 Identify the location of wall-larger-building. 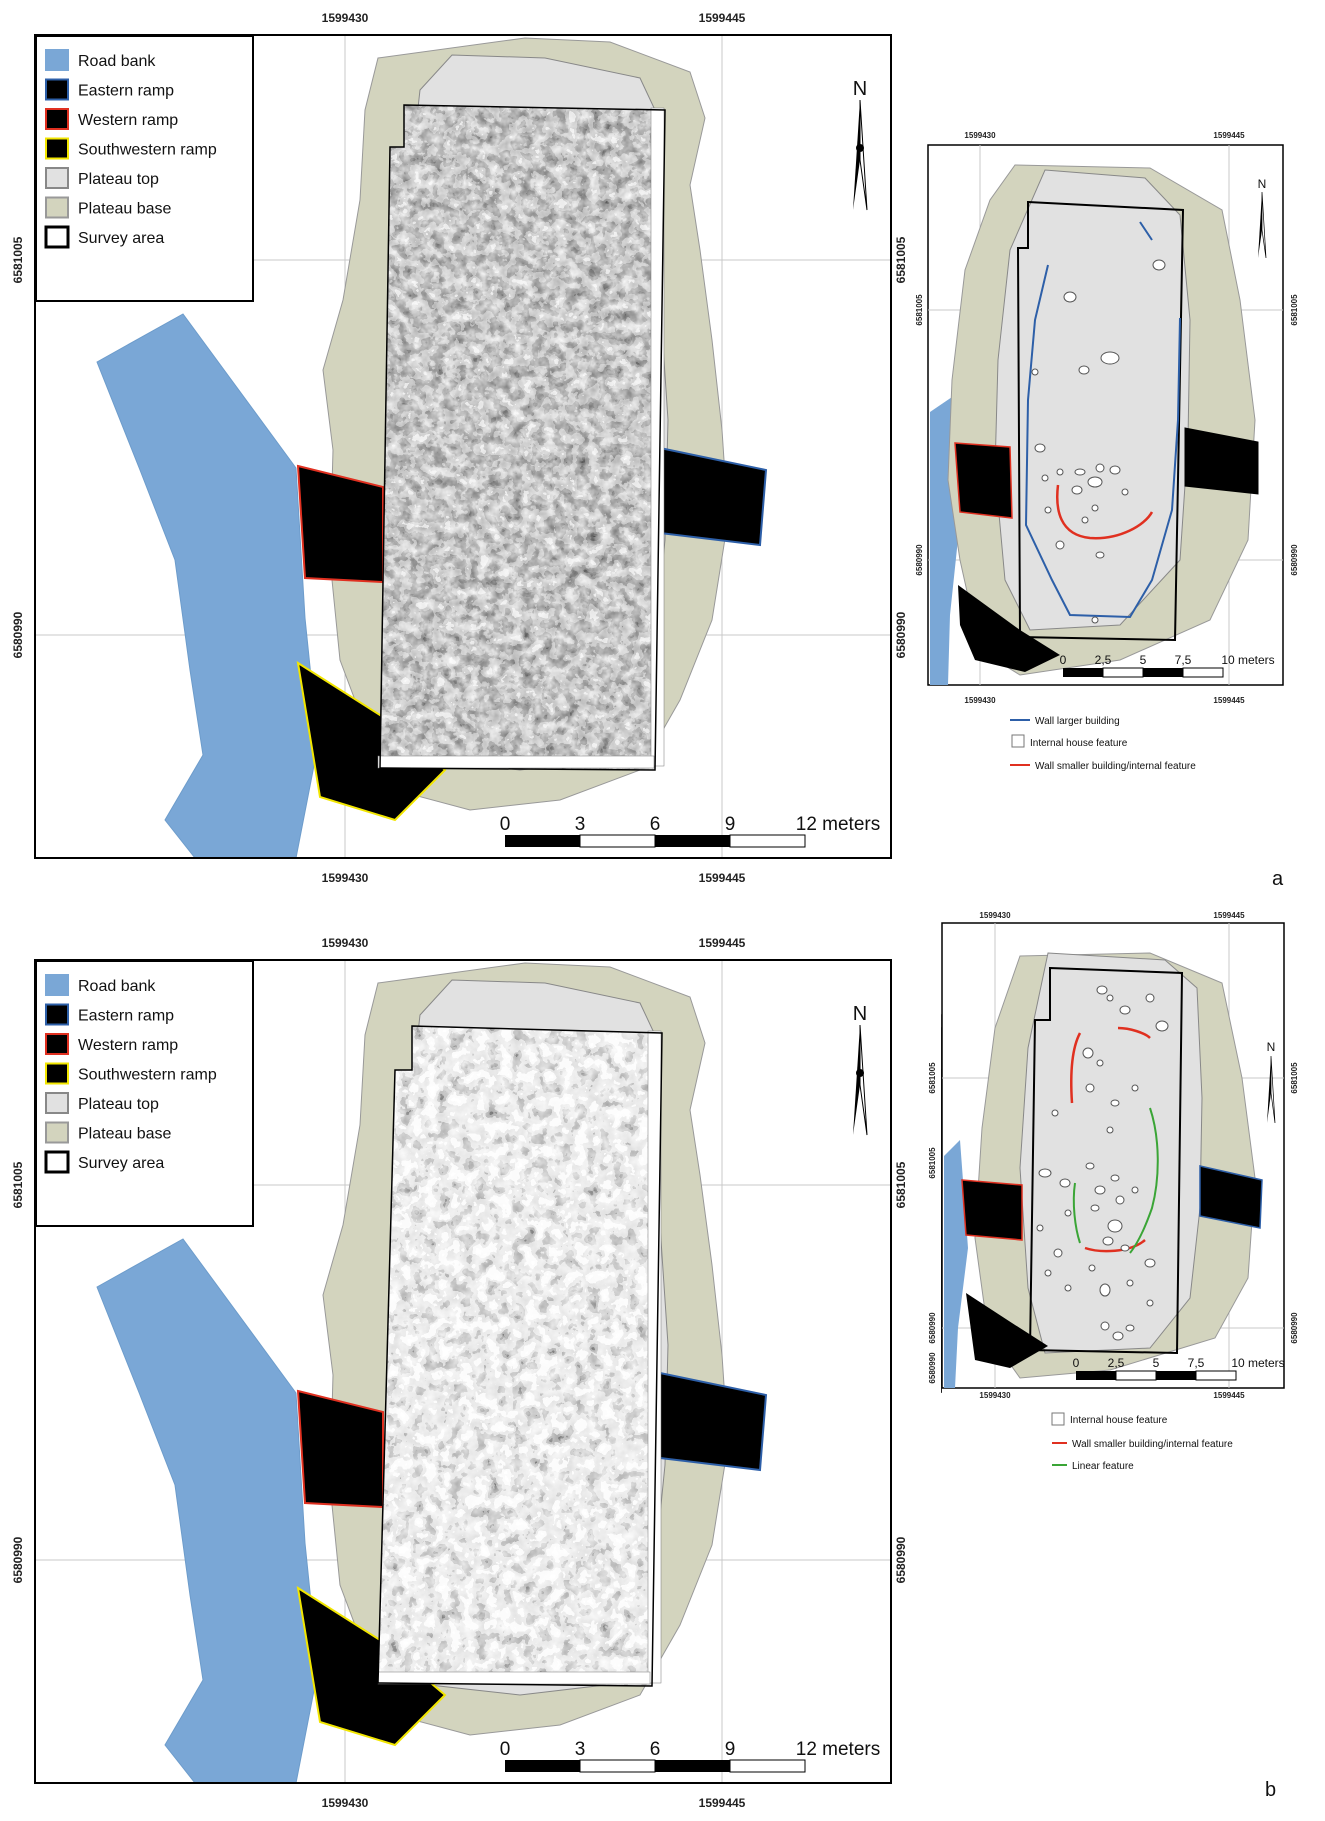
(1146, 231).